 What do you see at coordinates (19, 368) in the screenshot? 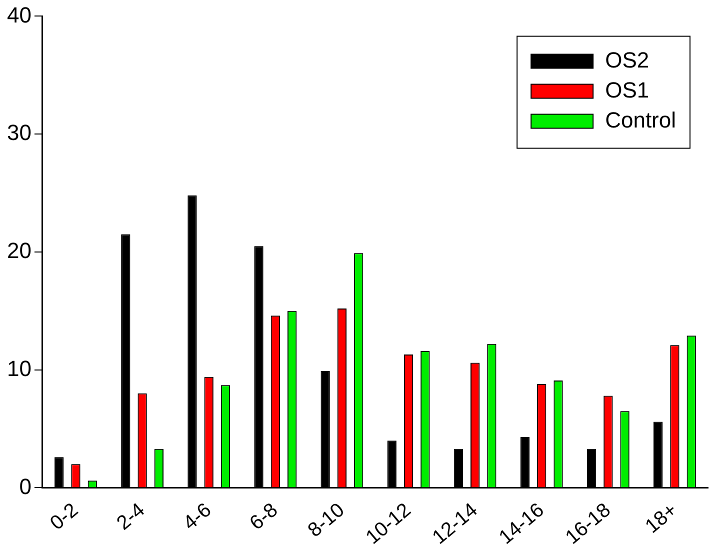
I see `y-tick-label: 10` at bounding box center [19, 368].